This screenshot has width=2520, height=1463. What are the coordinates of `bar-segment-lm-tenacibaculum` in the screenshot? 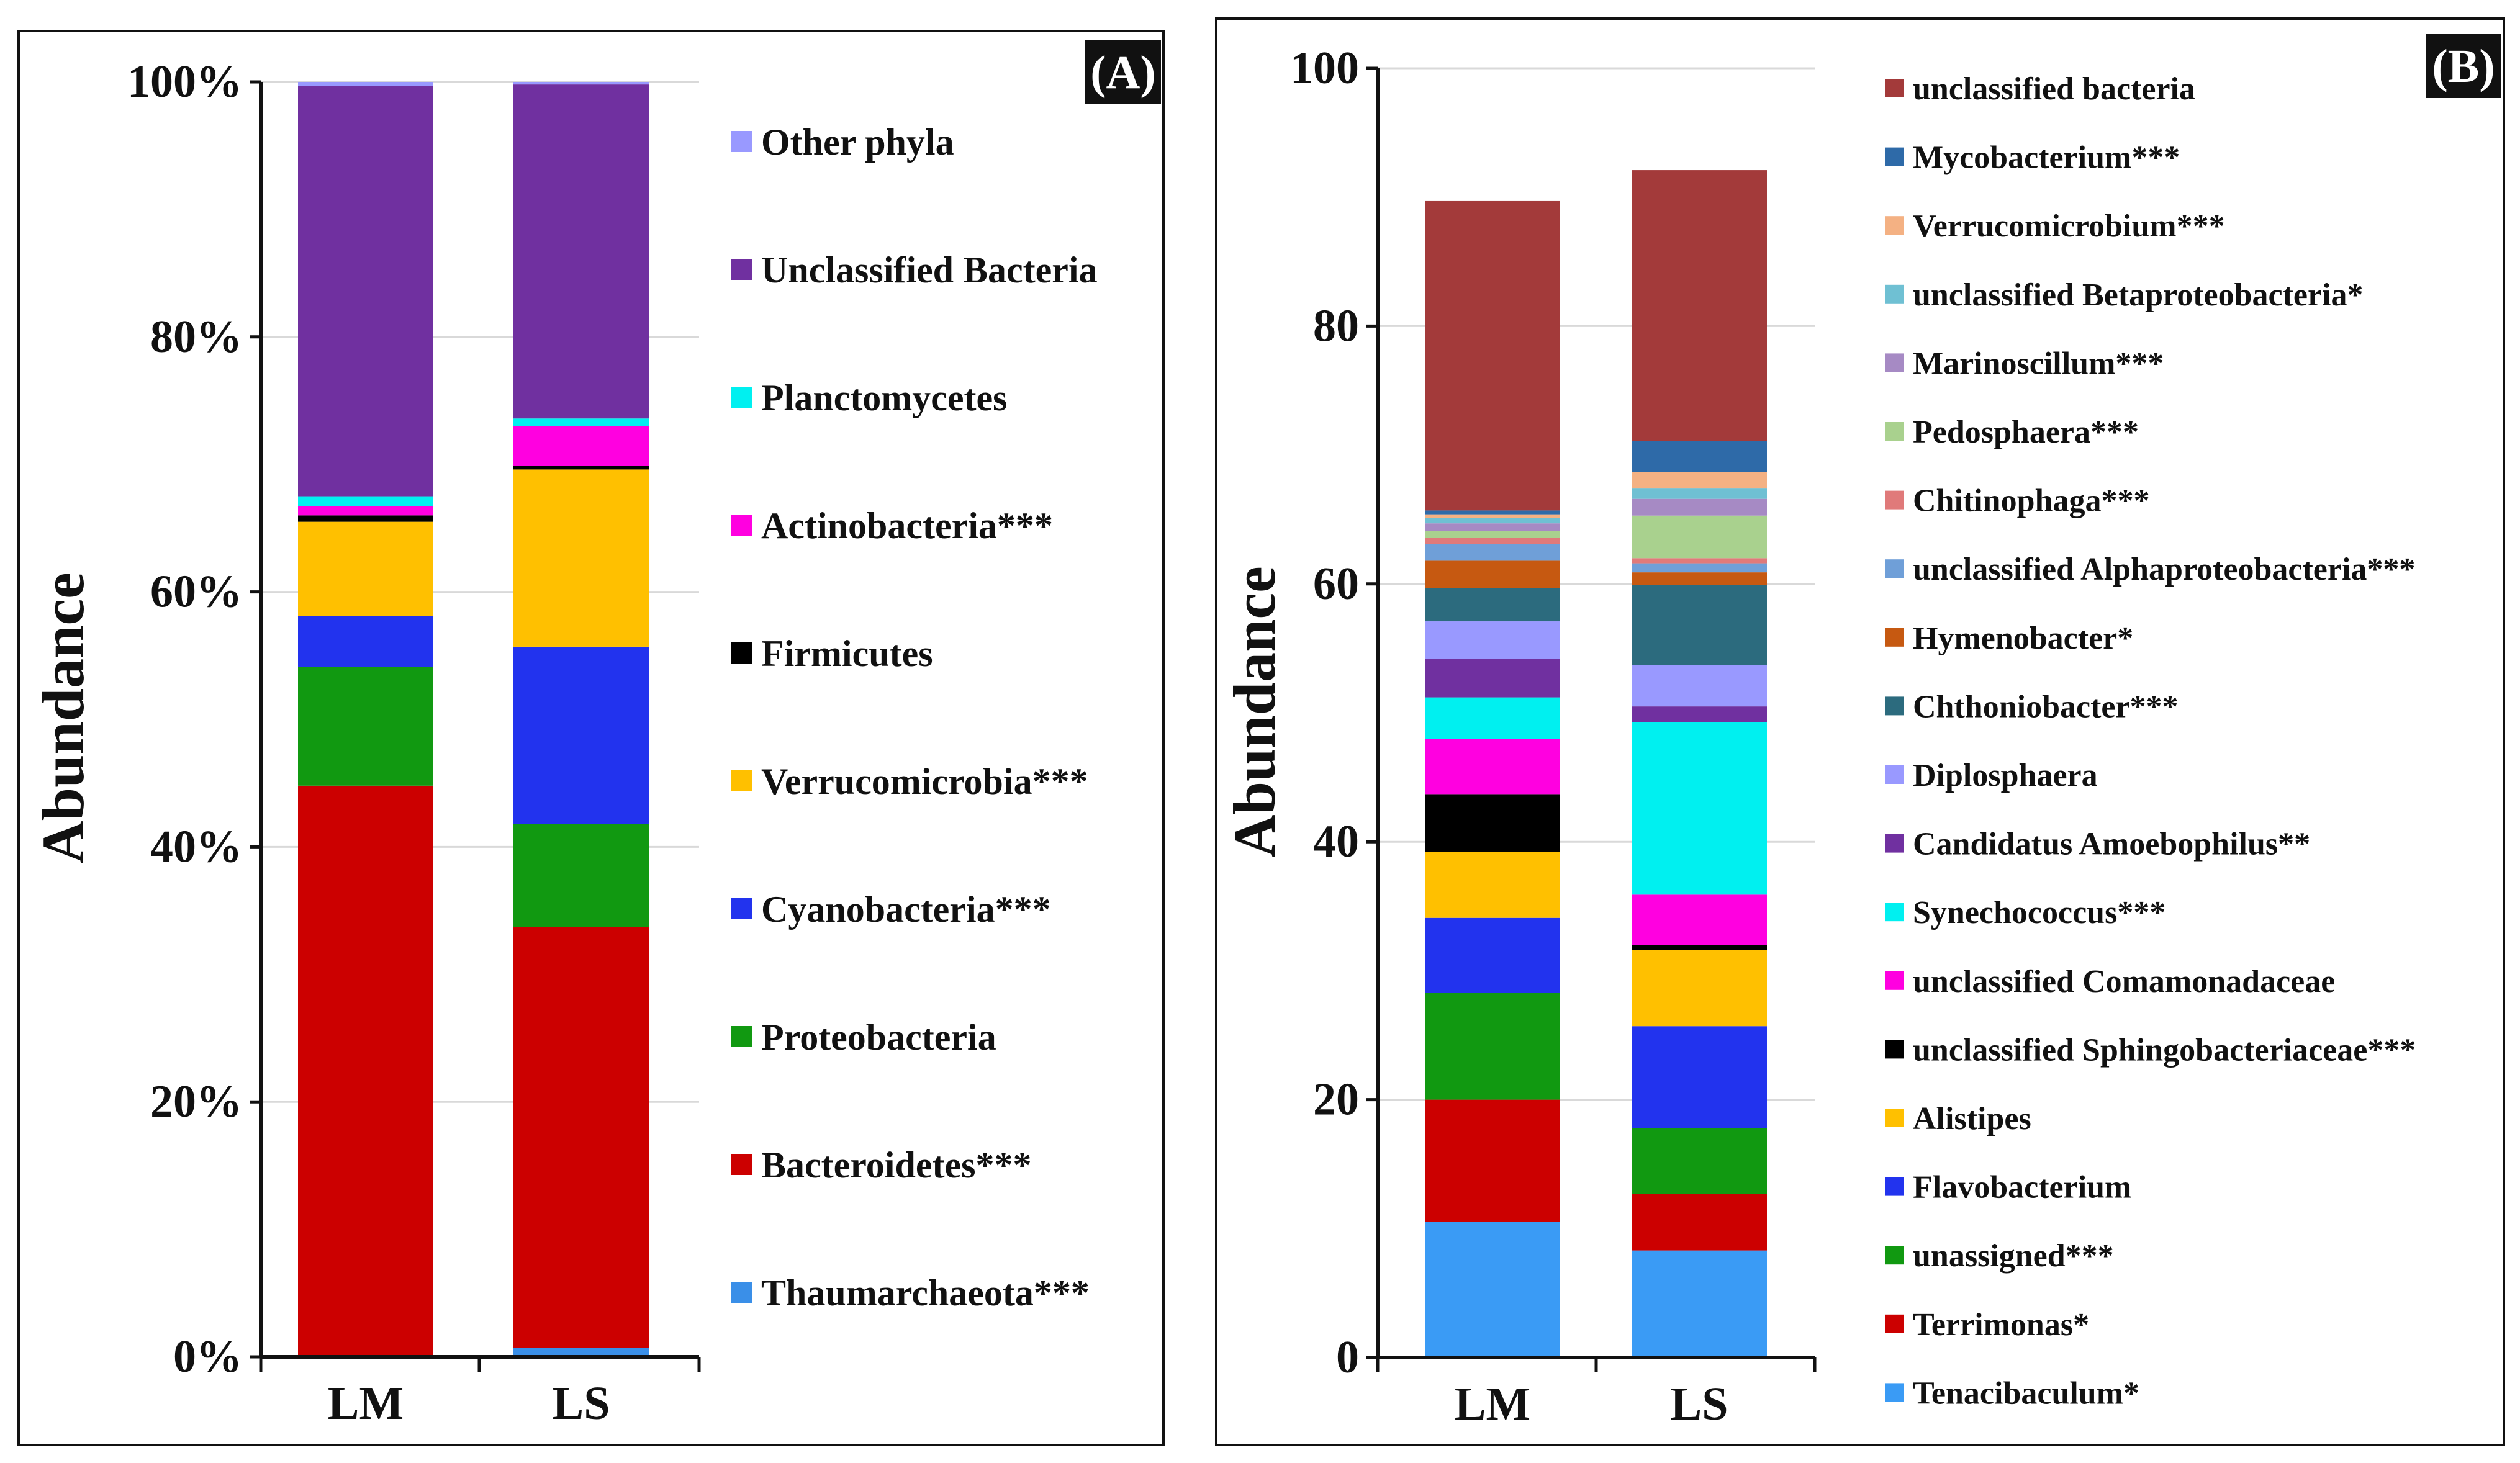 It's located at (1492, 1290).